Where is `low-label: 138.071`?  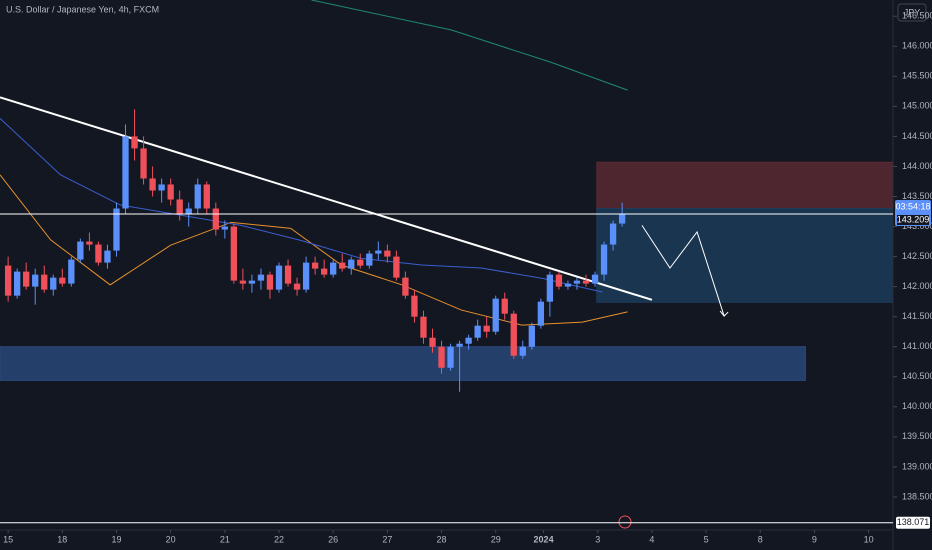
low-label: 138.071 is located at coordinates (913, 522).